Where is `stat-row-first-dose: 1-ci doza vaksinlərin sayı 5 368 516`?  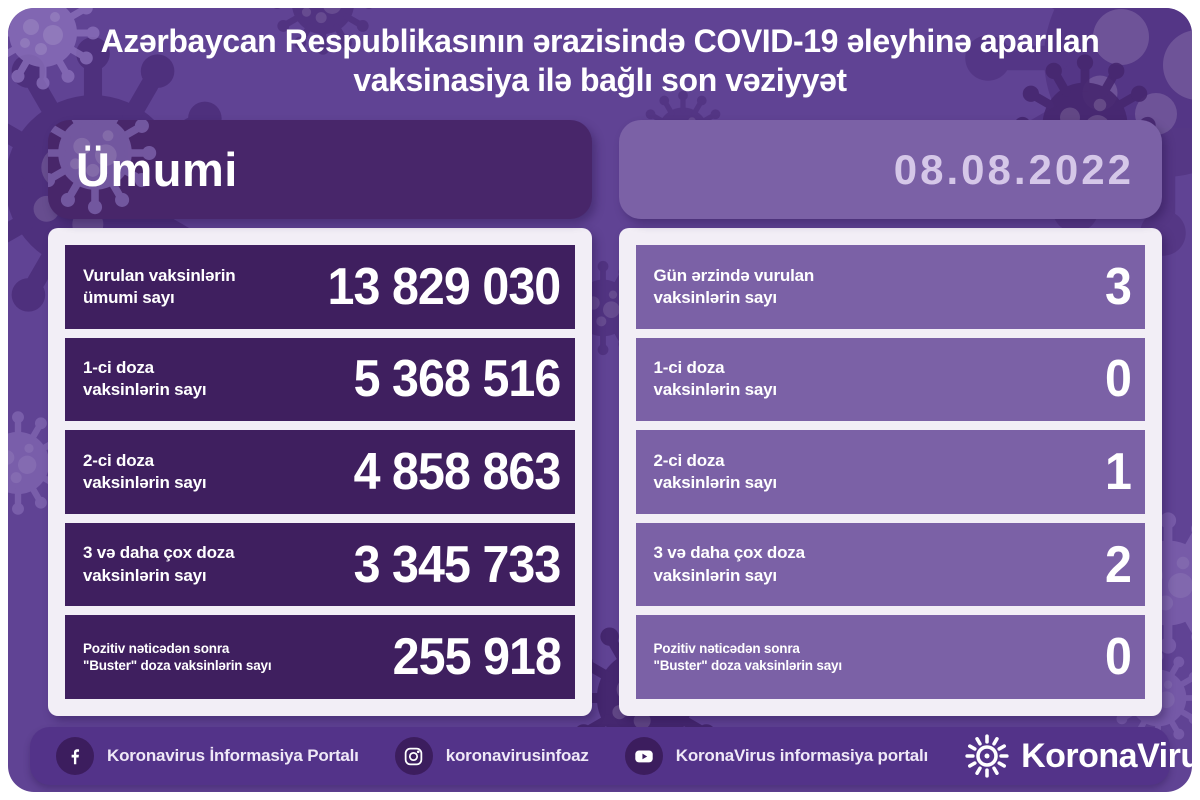 stat-row-first-dose: 1-ci doza vaksinlərin sayı 5 368 516 is located at coordinates (320, 379).